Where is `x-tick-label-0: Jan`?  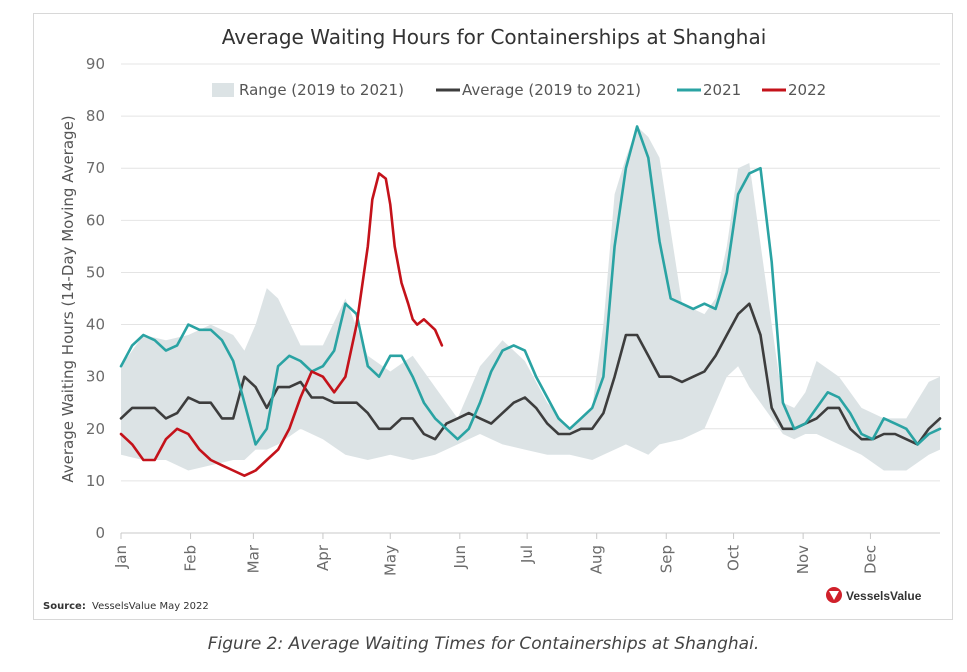
x-tick-label-0: Jan is located at coordinates (121, 557).